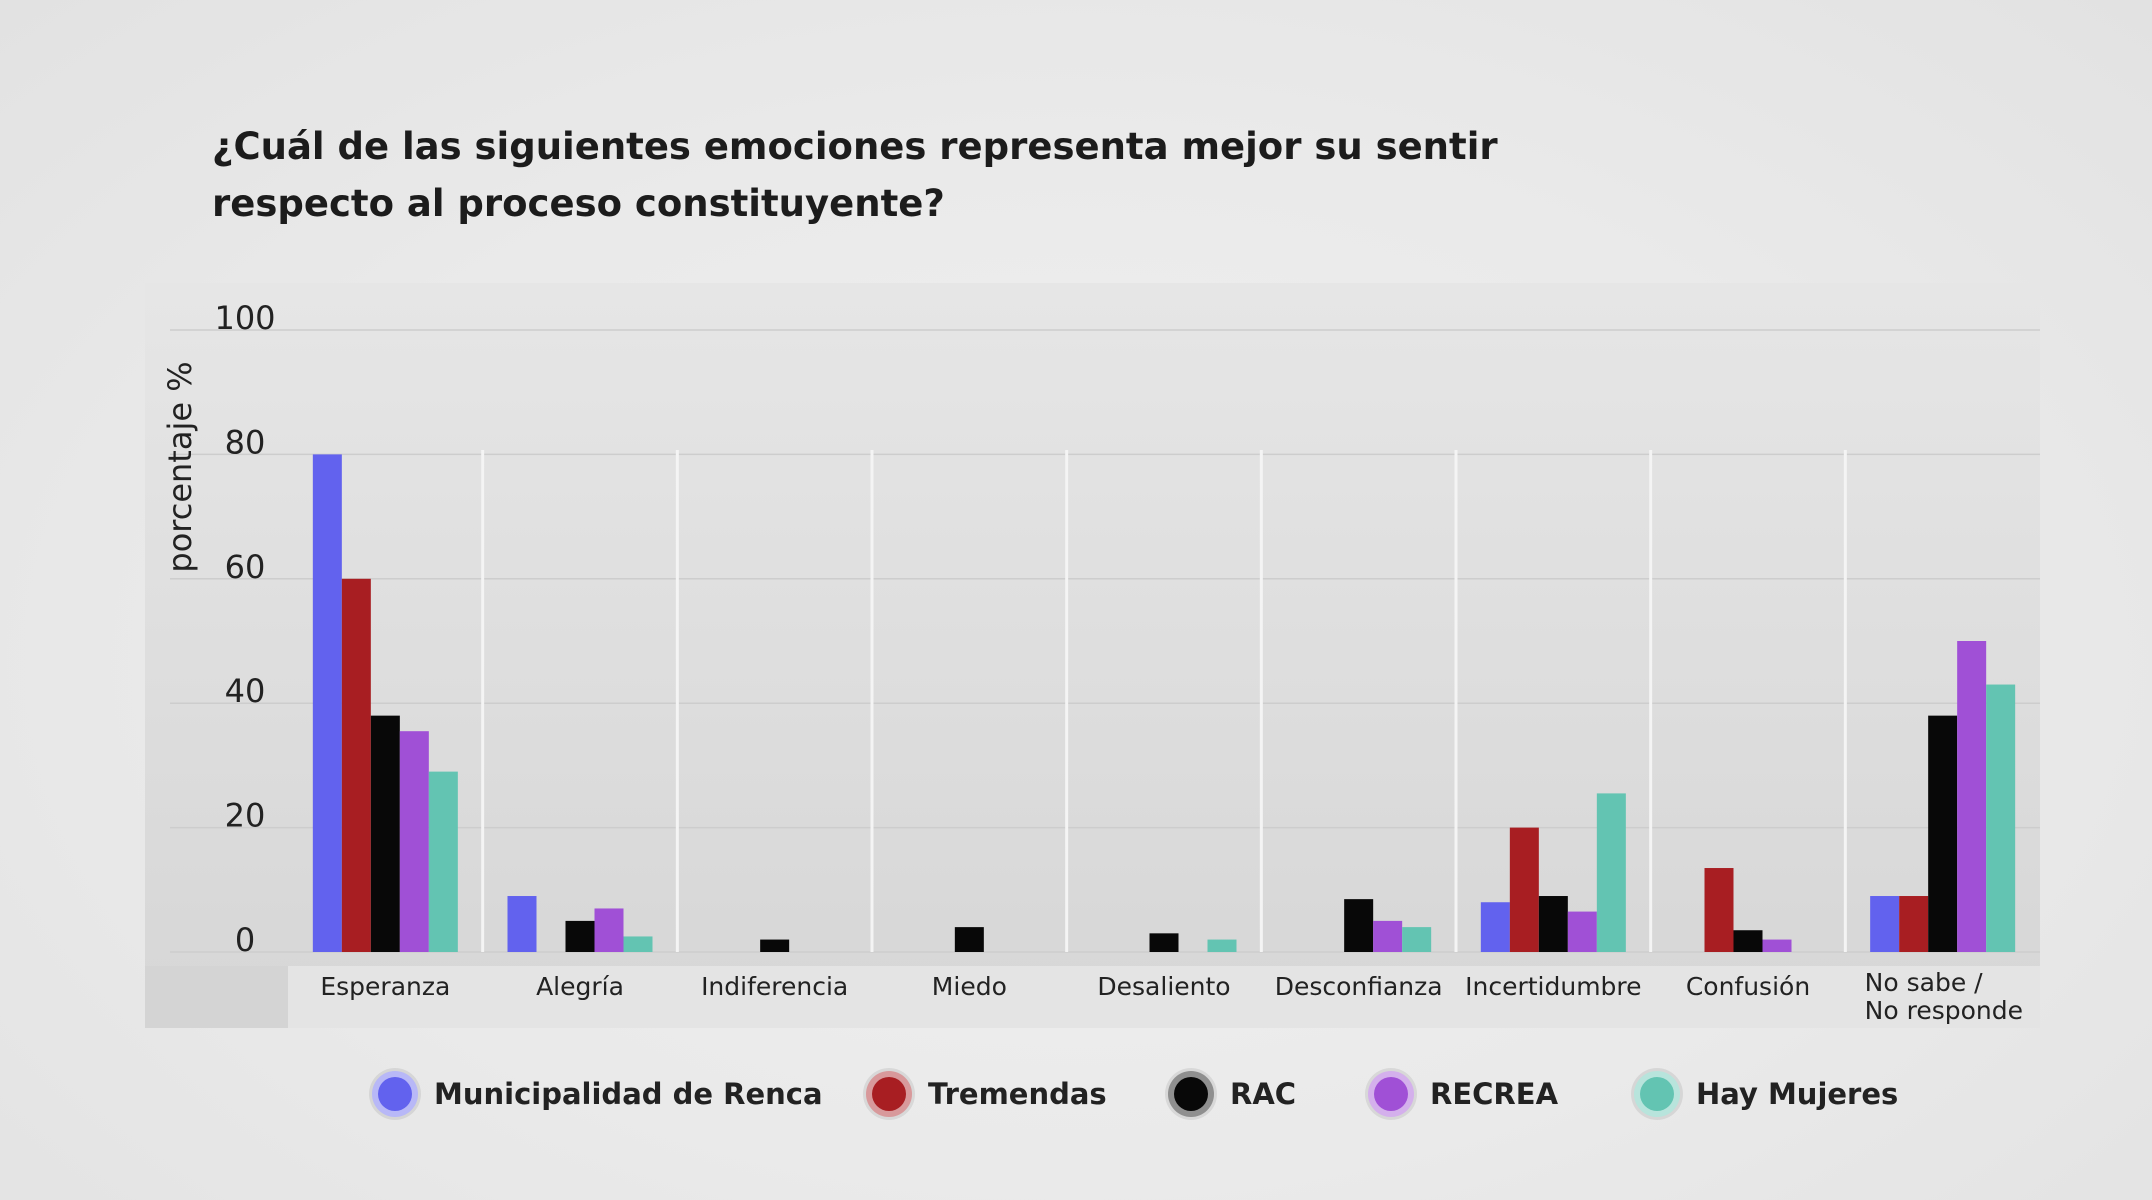 The height and width of the screenshot is (1200, 2152). Describe the element at coordinates (578, 203) in the screenshot. I see `chart-title-line-2: respecto al proceso constituyente?` at that location.